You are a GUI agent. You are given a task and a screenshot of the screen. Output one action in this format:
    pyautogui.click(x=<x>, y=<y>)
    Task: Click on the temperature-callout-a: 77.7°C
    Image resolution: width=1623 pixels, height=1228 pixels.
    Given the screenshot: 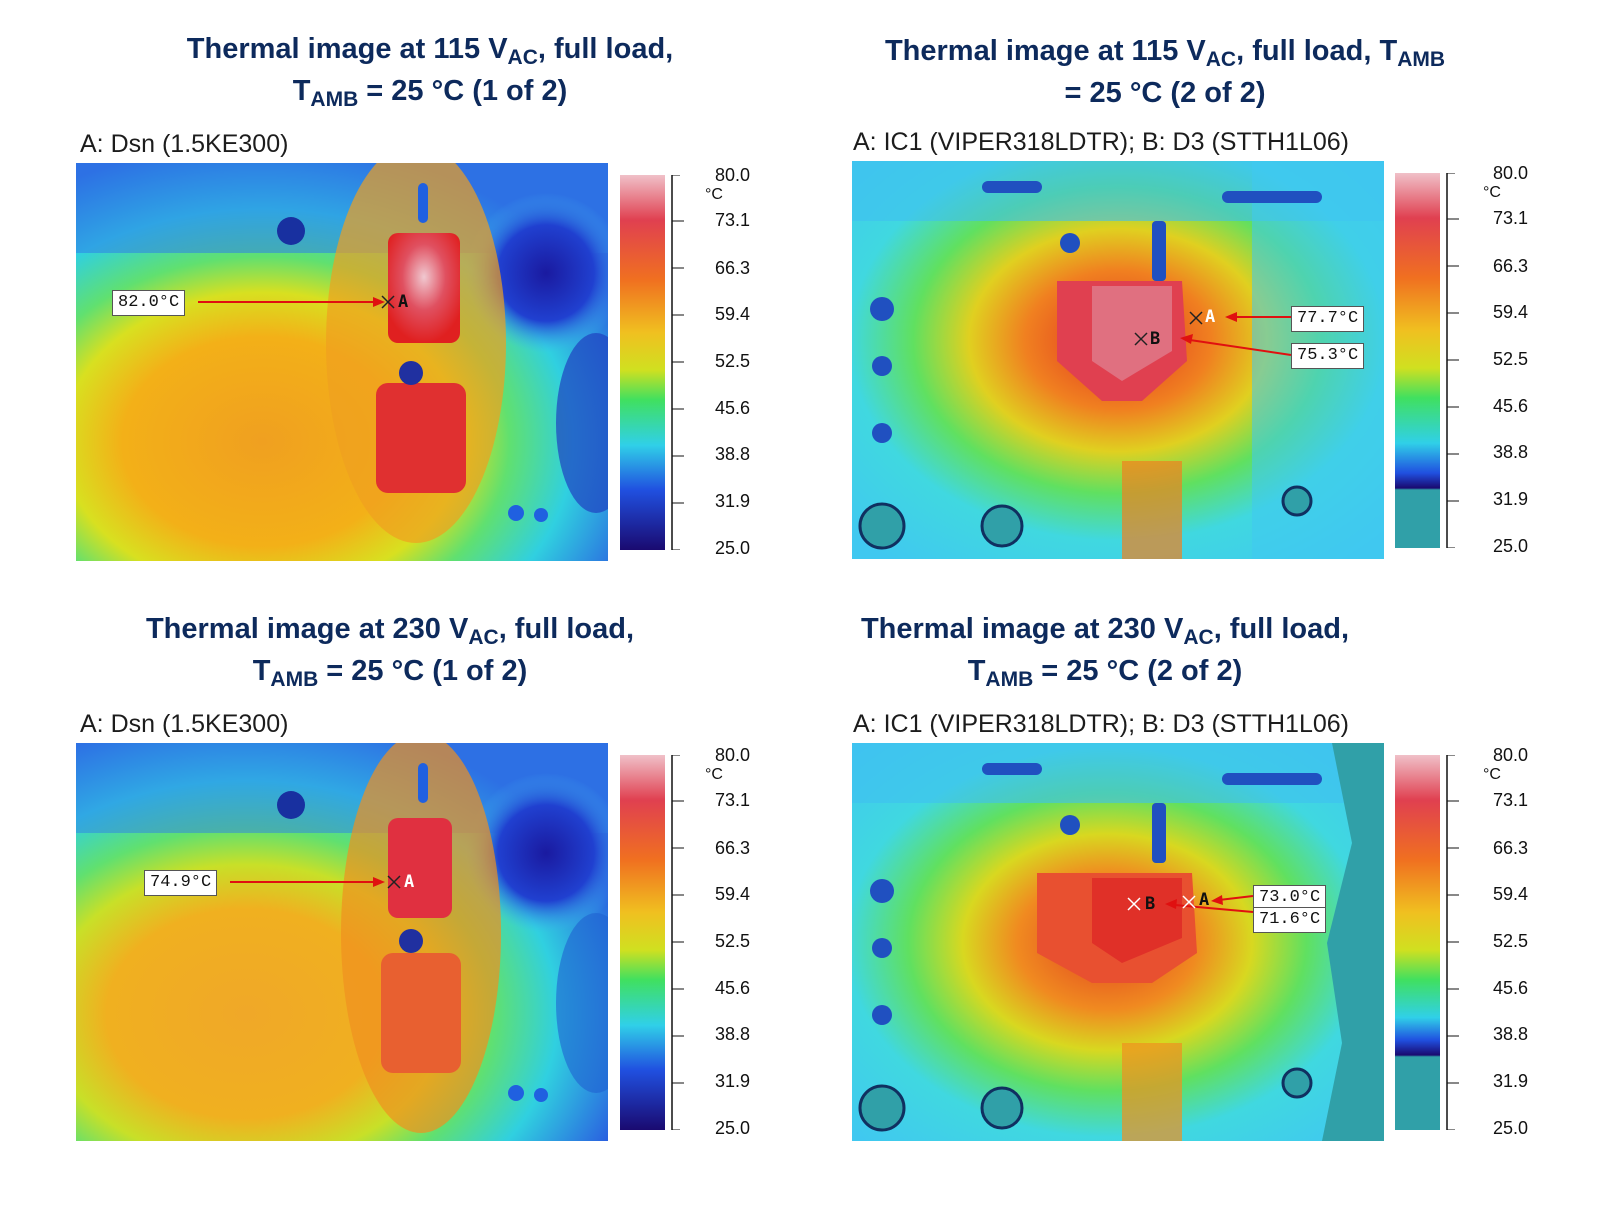 What is the action you would take?
    pyautogui.click(x=1328, y=319)
    